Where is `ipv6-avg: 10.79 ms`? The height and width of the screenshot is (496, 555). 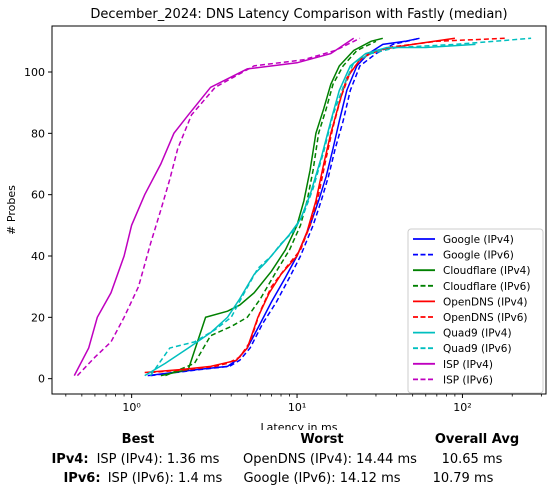
ipv6-avg: 10.79 ms is located at coordinates (463, 478).